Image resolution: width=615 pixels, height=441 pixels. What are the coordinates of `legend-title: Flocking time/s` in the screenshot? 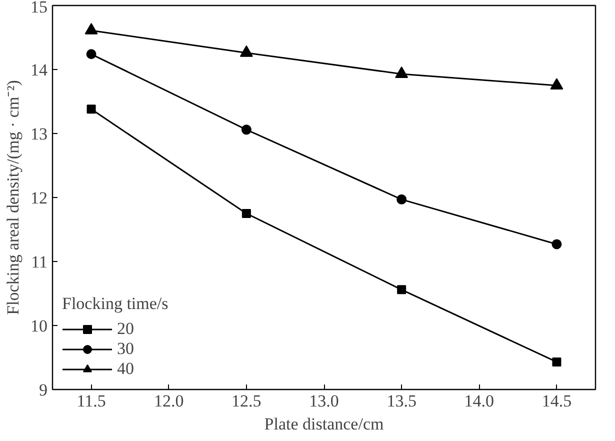 It's located at (115, 304).